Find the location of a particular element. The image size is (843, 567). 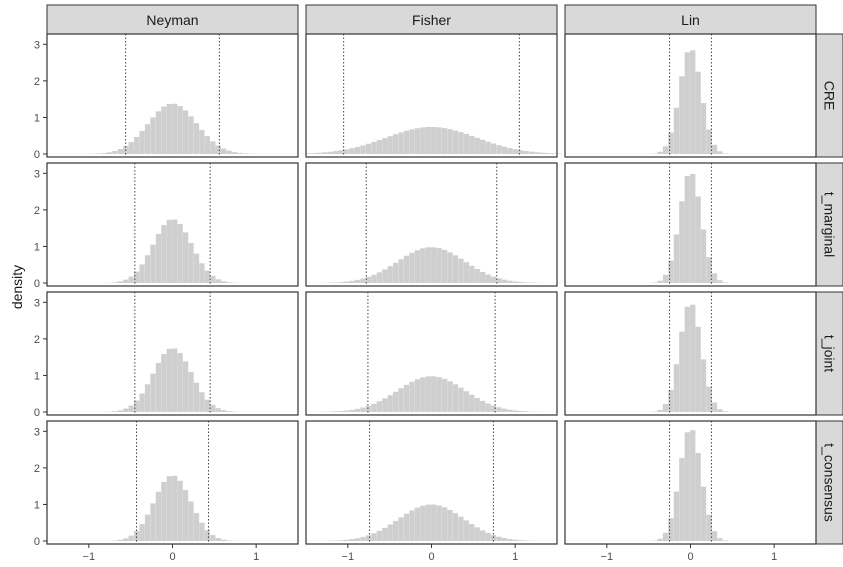

panel-t-joint-fisher is located at coordinates (433, 353).